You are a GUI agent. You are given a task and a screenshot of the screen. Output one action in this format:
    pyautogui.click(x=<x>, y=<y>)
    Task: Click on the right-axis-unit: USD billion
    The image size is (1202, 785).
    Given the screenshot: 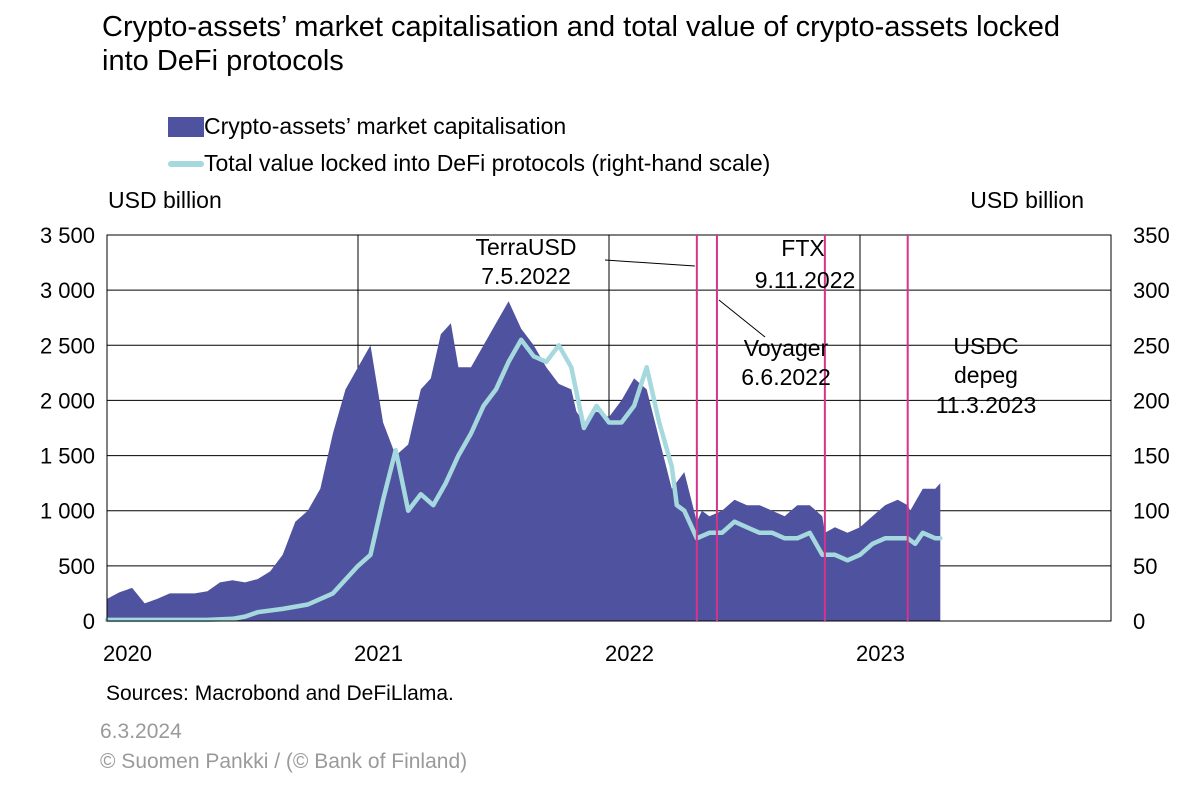 What is the action you would take?
    pyautogui.click(x=1027, y=200)
    